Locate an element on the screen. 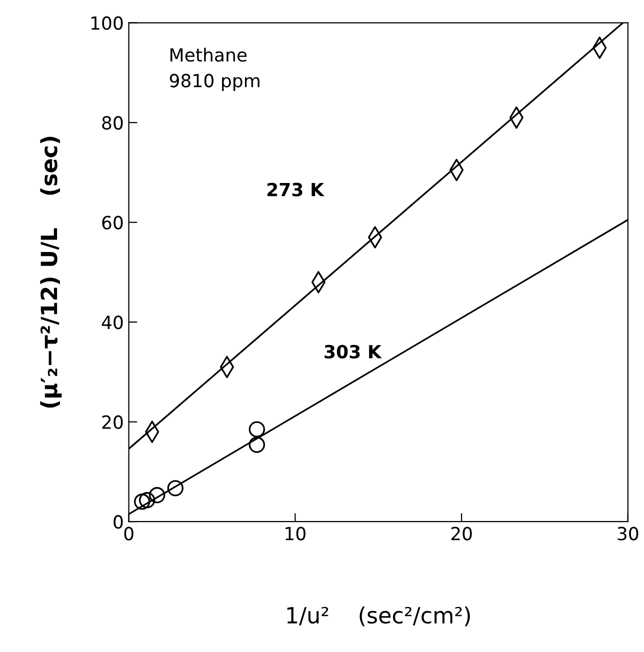  y-axis-title: (μ′₂−τ²/12) U/L (sec) is located at coordinates (51, 272).